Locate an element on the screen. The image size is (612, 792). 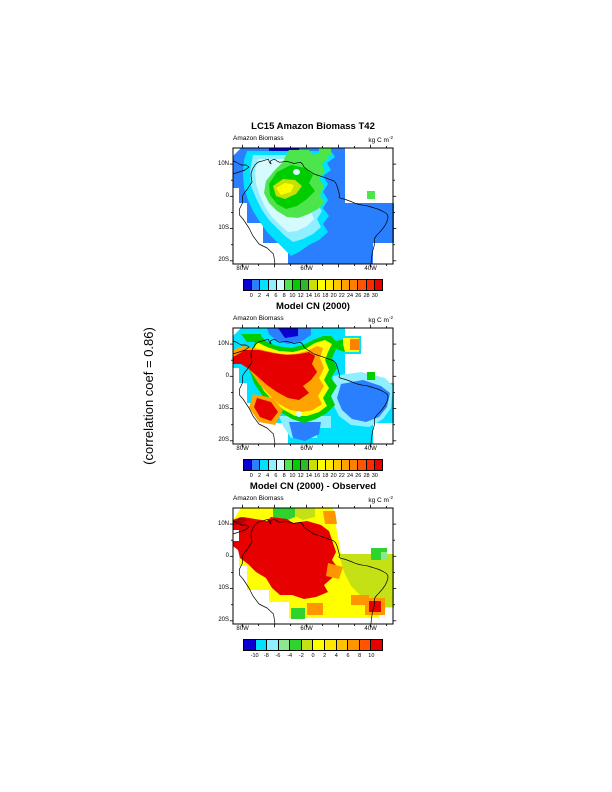
colorbar-tick-label: 28 is located at coordinates (366, 476).